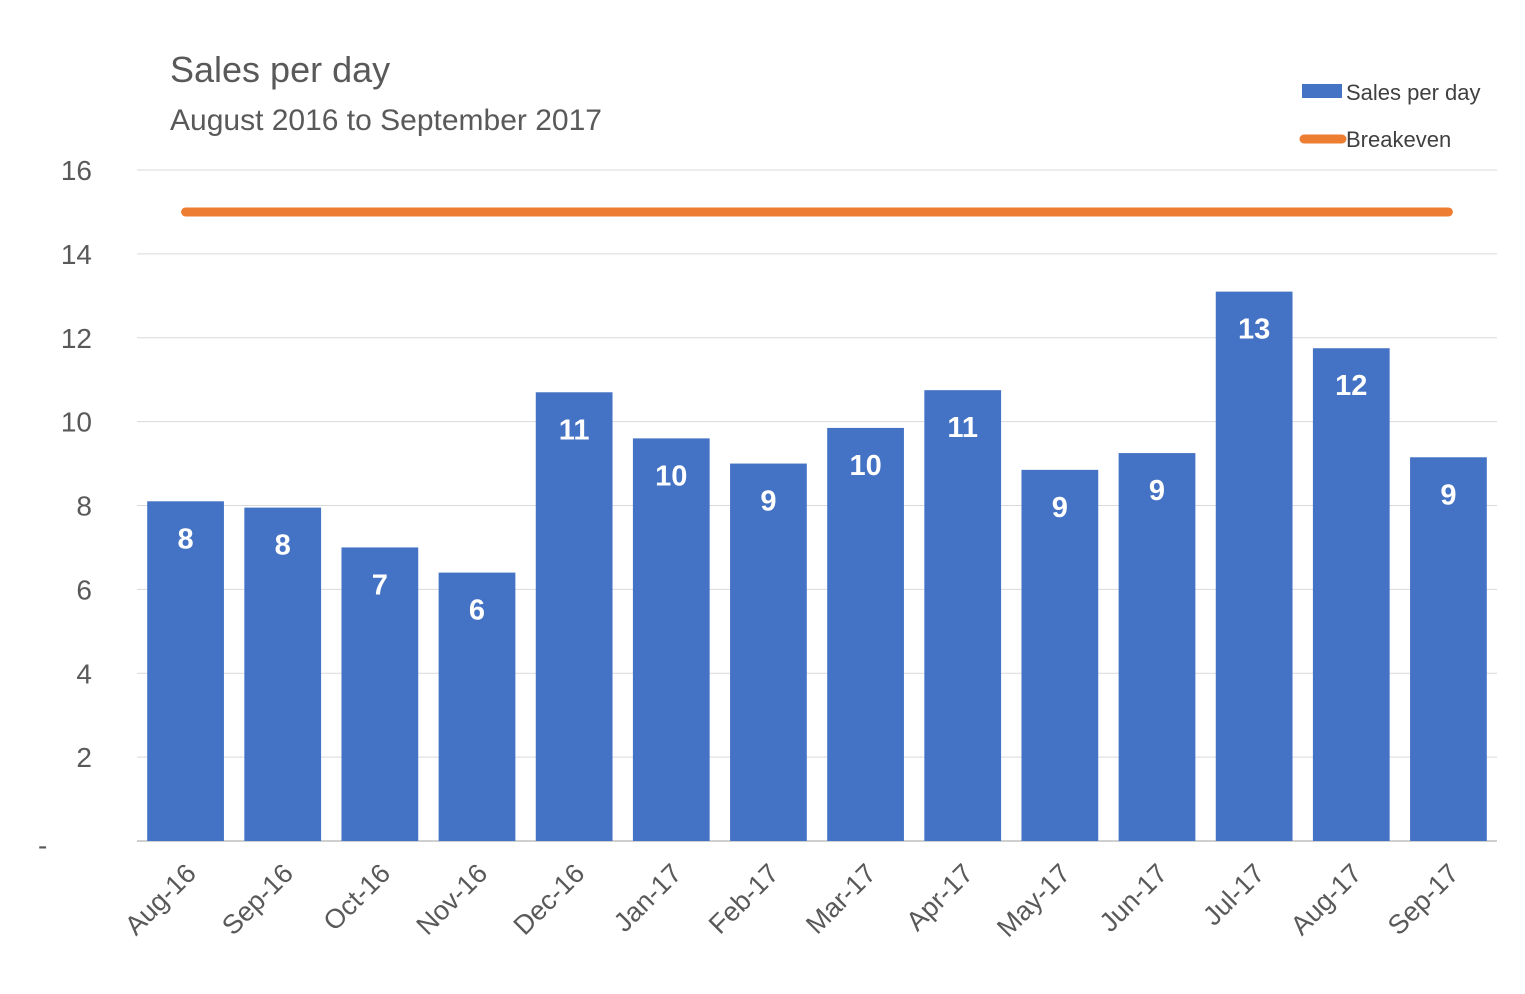 This screenshot has height=994, width=1525. Describe the element at coordinates (1413, 92) in the screenshot. I see `legend-label-sales: Sales per day` at that location.